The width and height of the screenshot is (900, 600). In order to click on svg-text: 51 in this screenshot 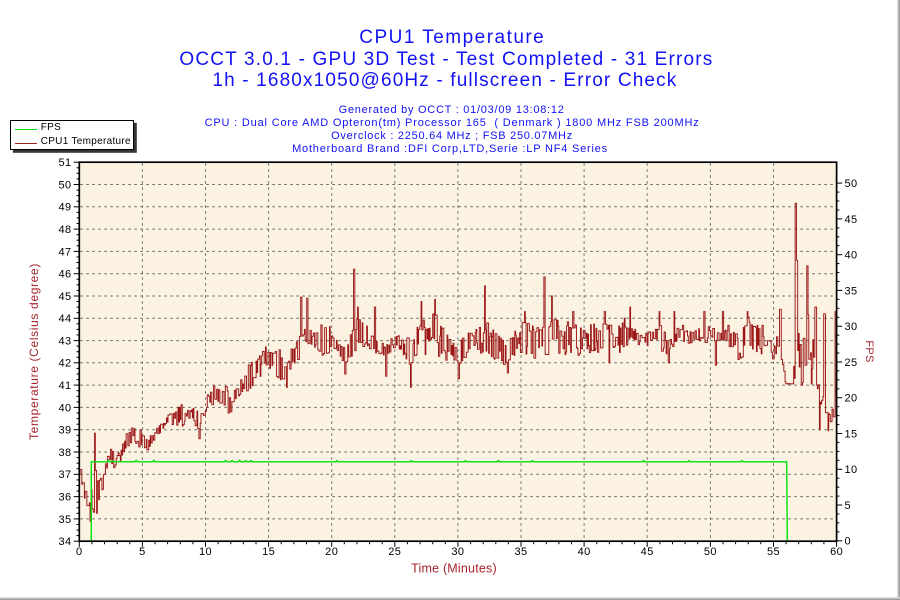, I will do `click(64, 163)`.